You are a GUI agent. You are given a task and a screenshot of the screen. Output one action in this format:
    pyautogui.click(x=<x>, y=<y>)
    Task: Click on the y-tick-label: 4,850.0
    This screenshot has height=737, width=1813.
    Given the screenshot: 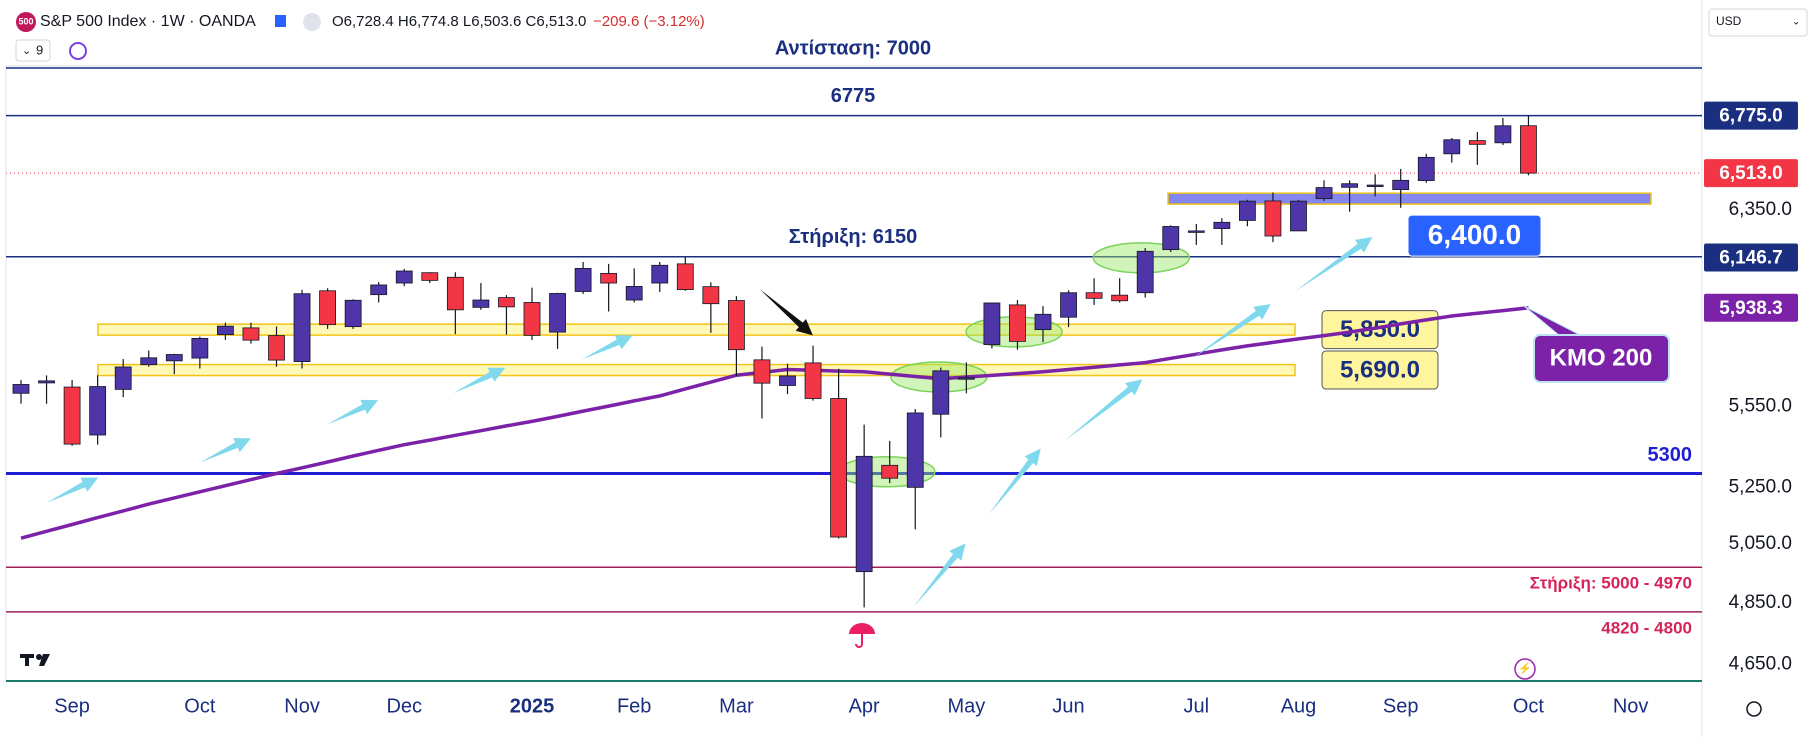 What is the action you would take?
    pyautogui.click(x=1760, y=602)
    